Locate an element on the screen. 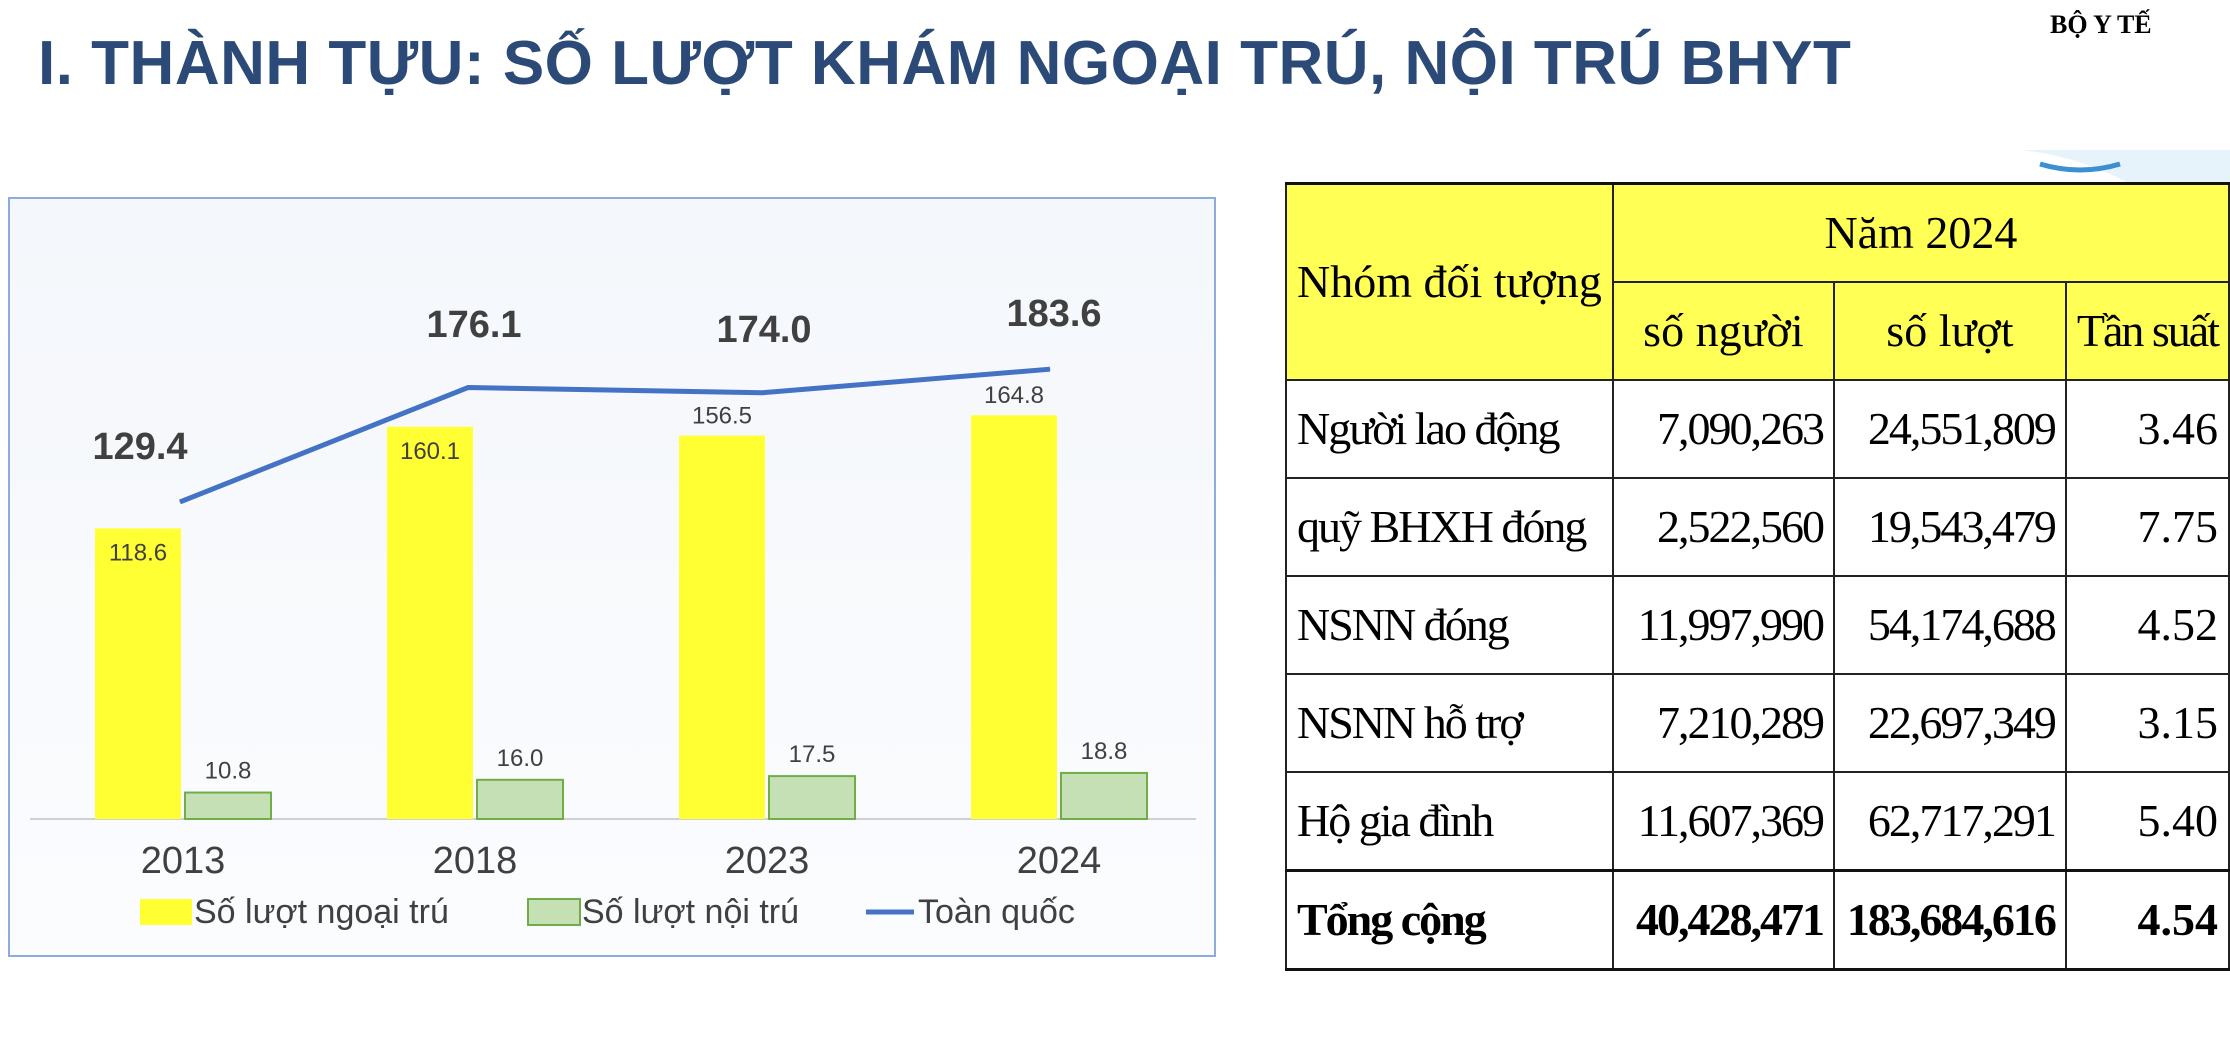  line-layer is located at coordinates (615, 435).